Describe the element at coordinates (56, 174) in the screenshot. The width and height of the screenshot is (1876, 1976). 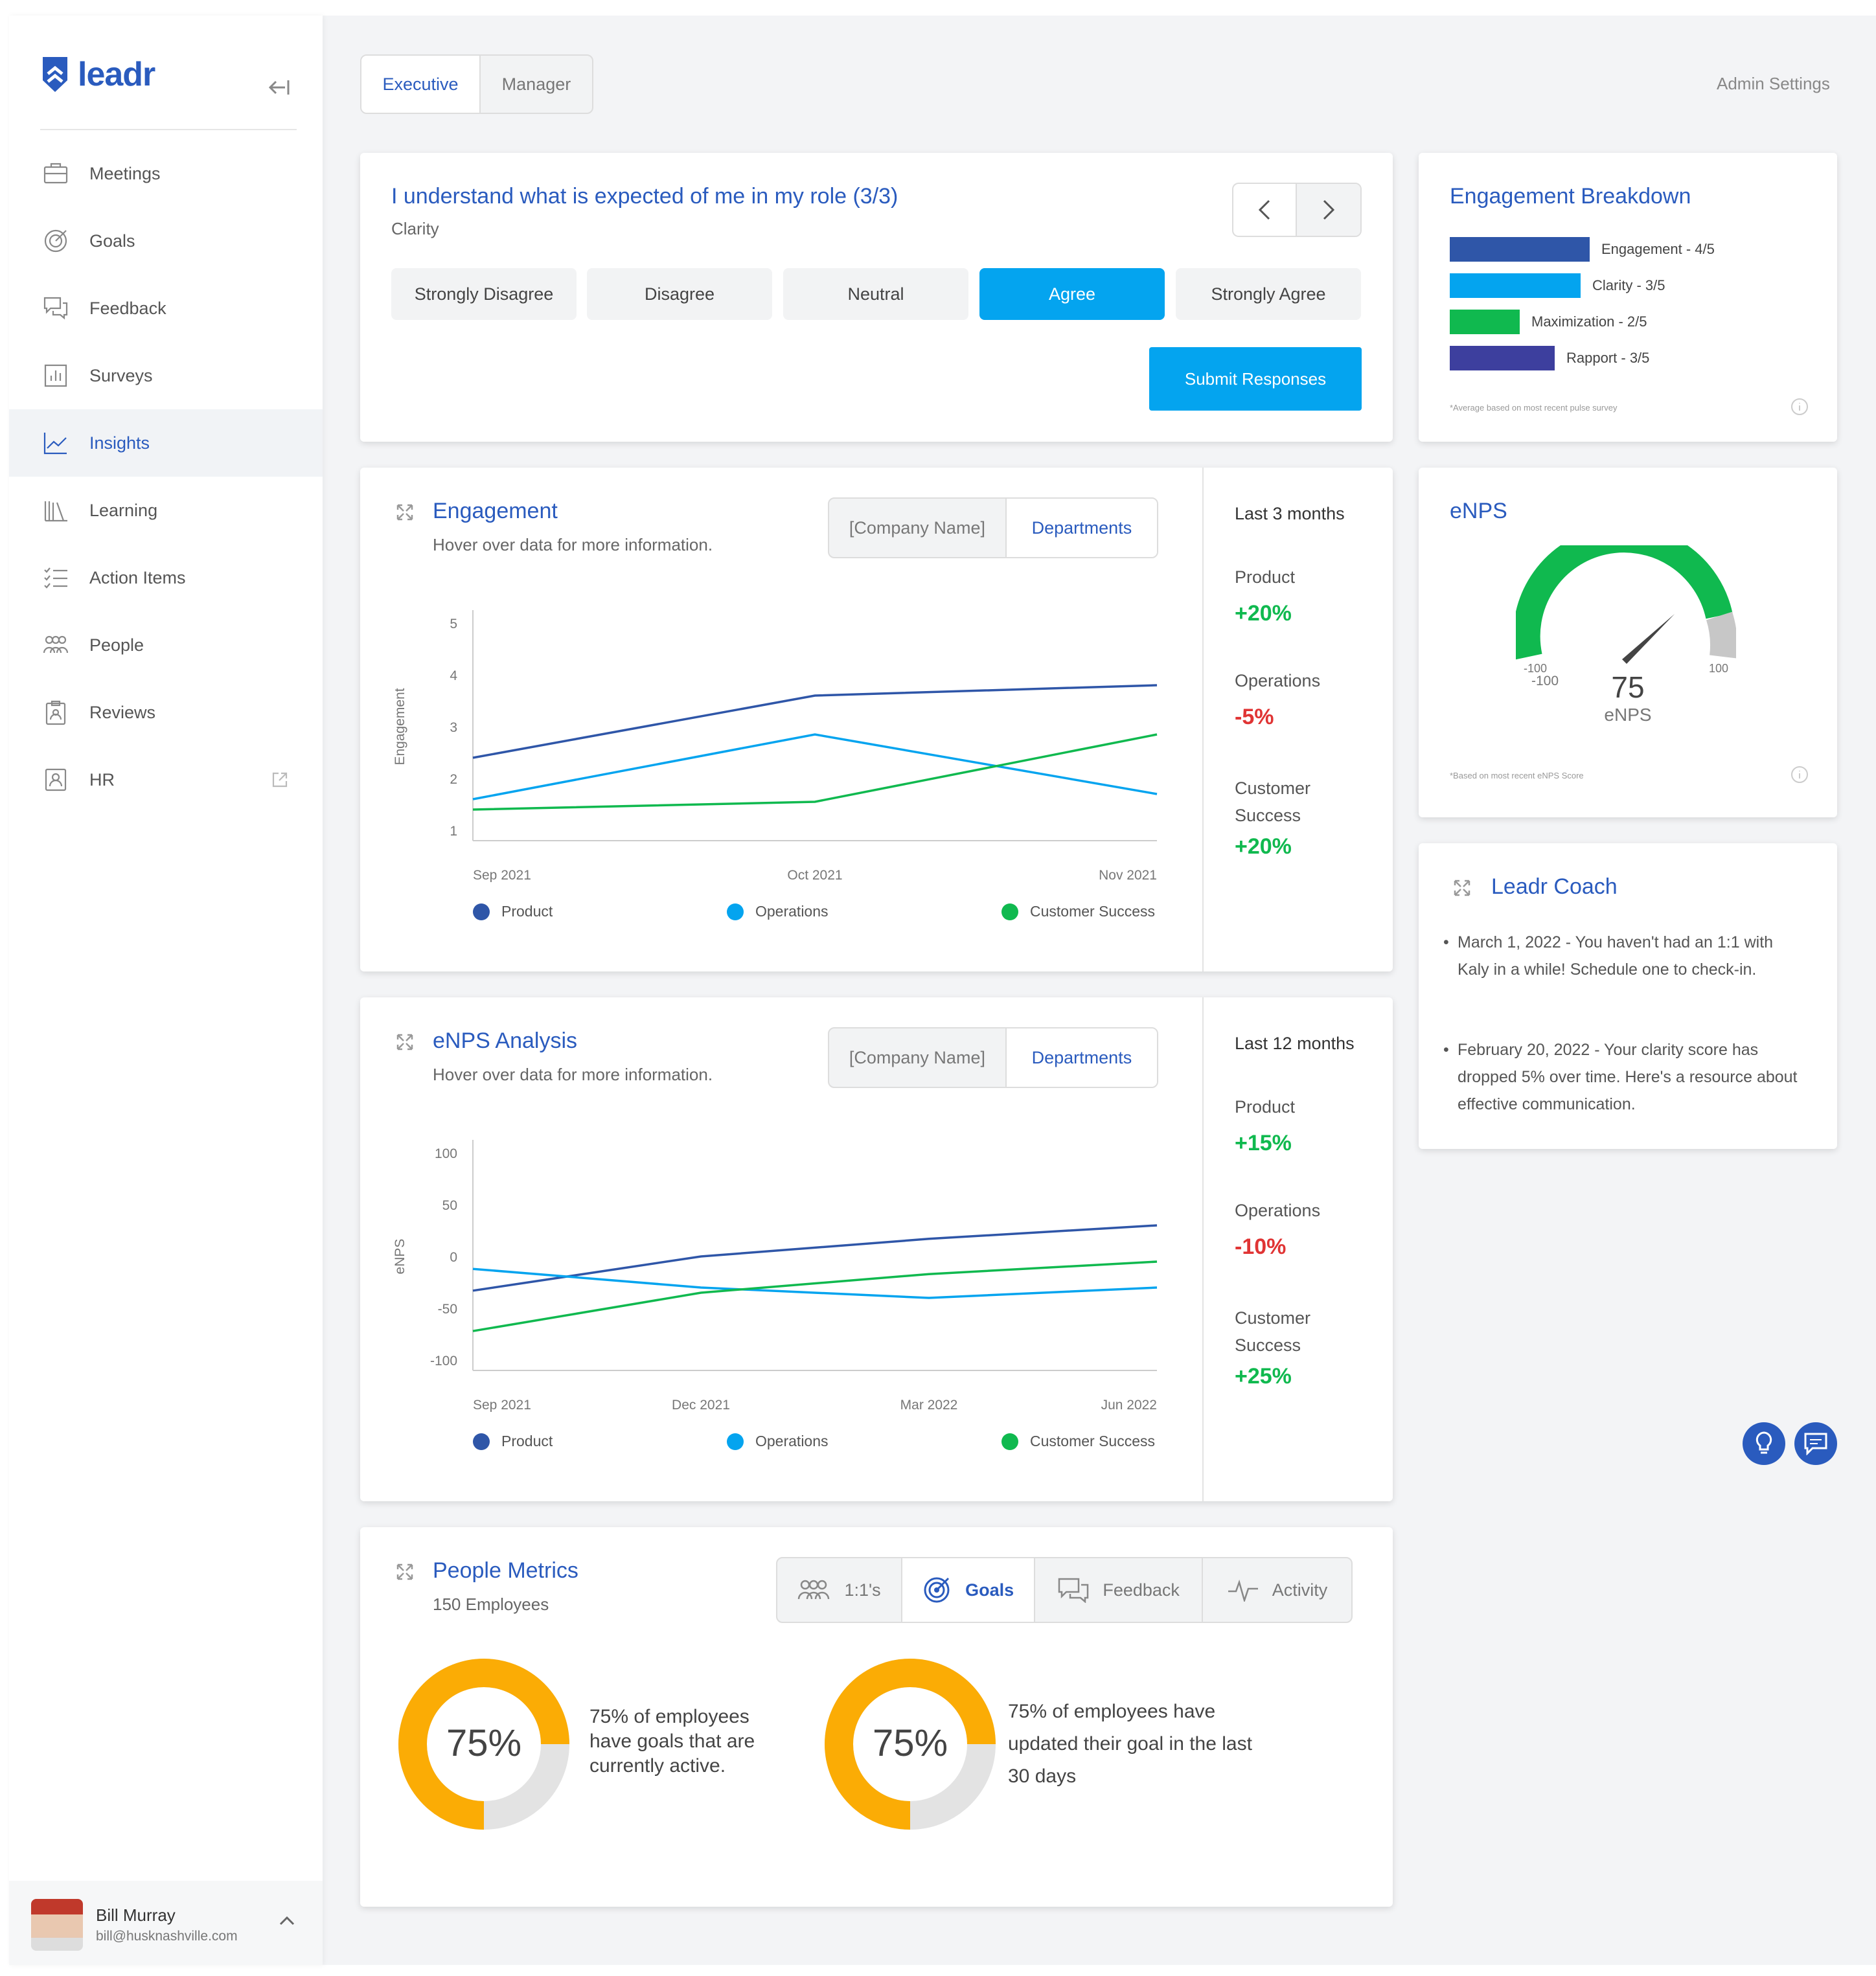
I see `briefcase-icon` at that location.